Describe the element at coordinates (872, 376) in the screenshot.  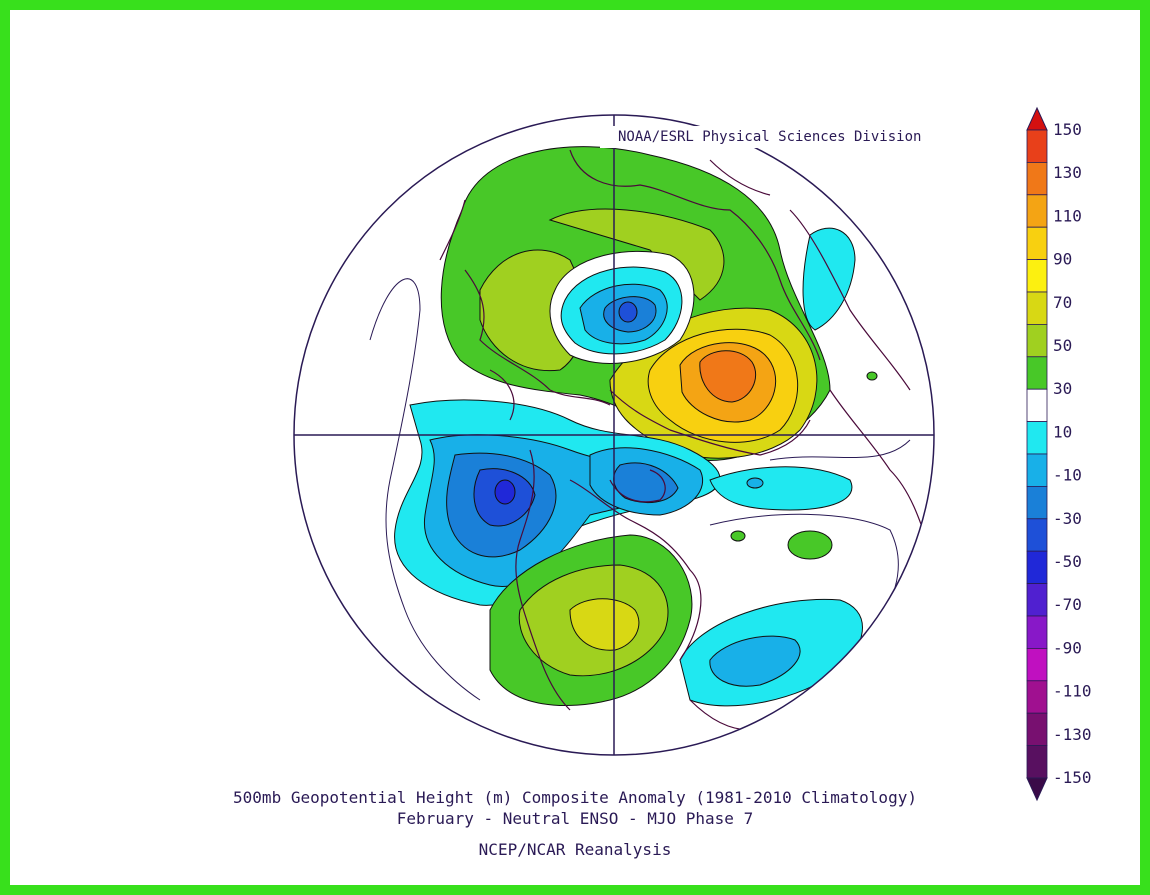
I see `anomaly-tibet-positive` at that location.